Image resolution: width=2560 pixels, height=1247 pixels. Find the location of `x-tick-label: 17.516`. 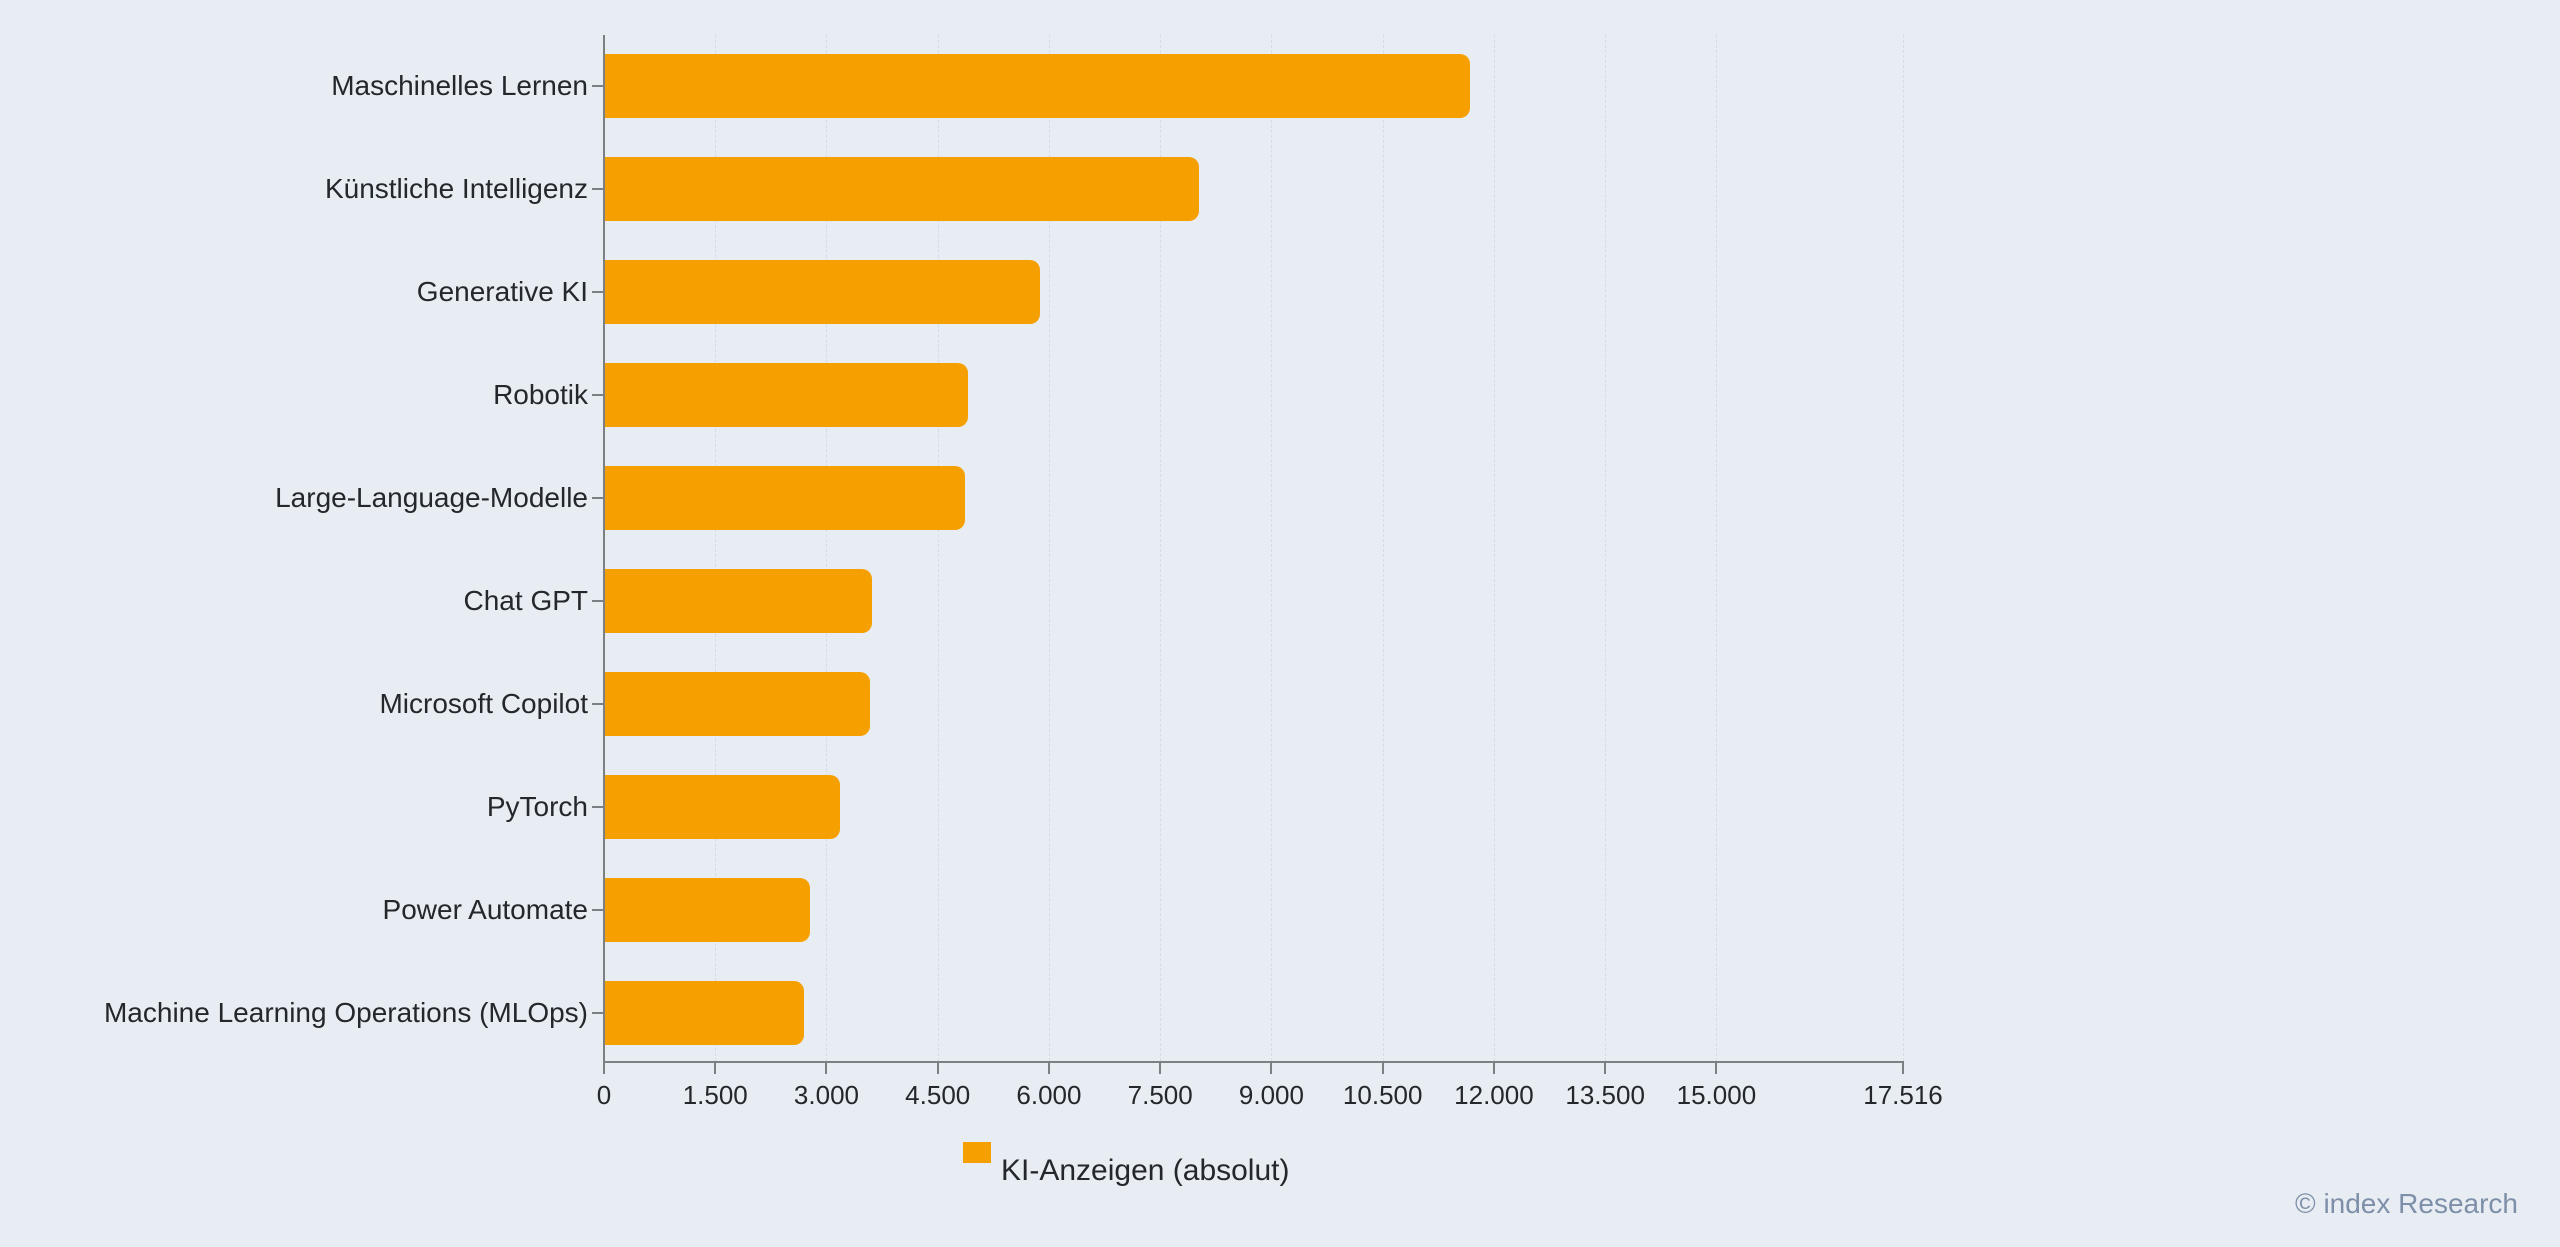

x-tick-label: 17.516 is located at coordinates (1903, 1095).